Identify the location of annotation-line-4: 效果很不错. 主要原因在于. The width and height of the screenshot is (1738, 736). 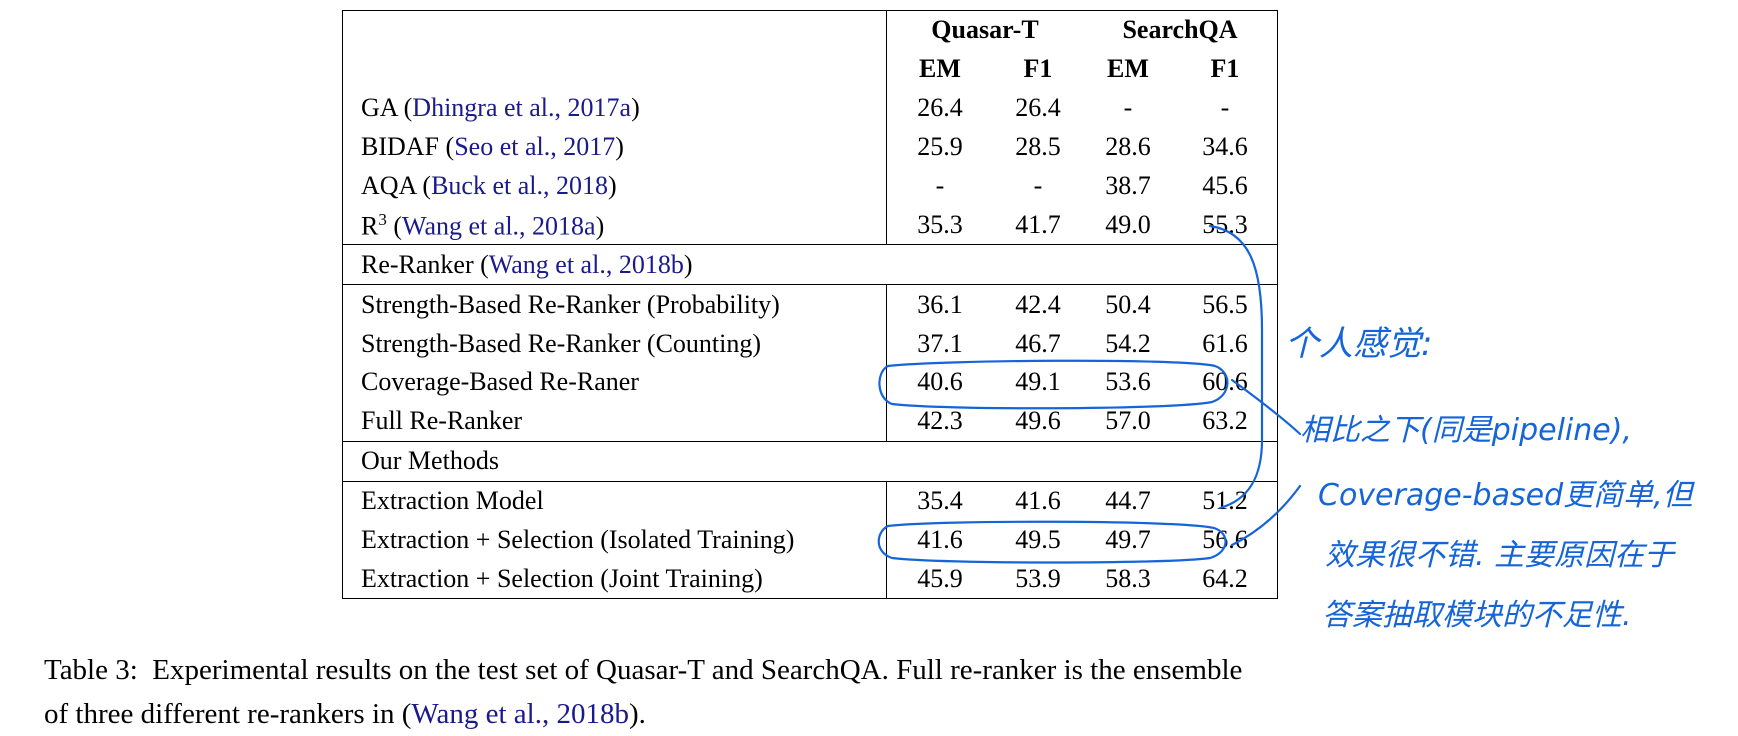
(1501, 555).